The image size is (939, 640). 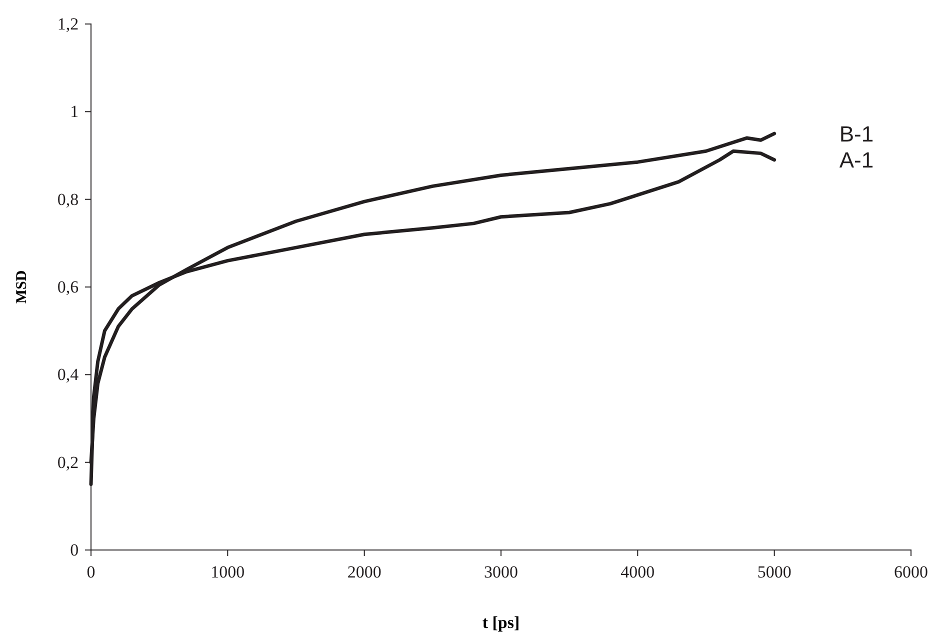 What do you see at coordinates (774, 572) in the screenshot?
I see `x-tick-label: 5000` at bounding box center [774, 572].